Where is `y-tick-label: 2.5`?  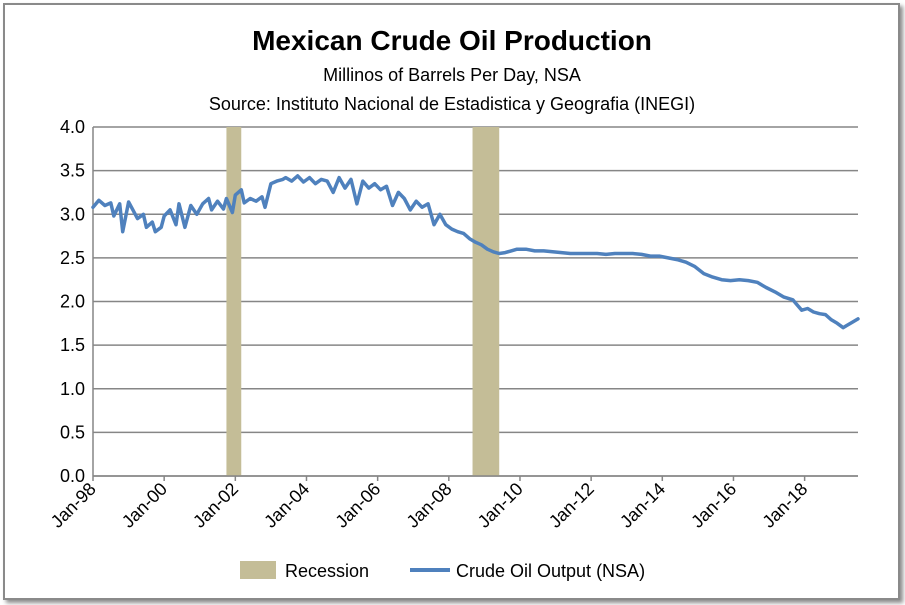 y-tick-label: 2.5 is located at coordinates (72, 258).